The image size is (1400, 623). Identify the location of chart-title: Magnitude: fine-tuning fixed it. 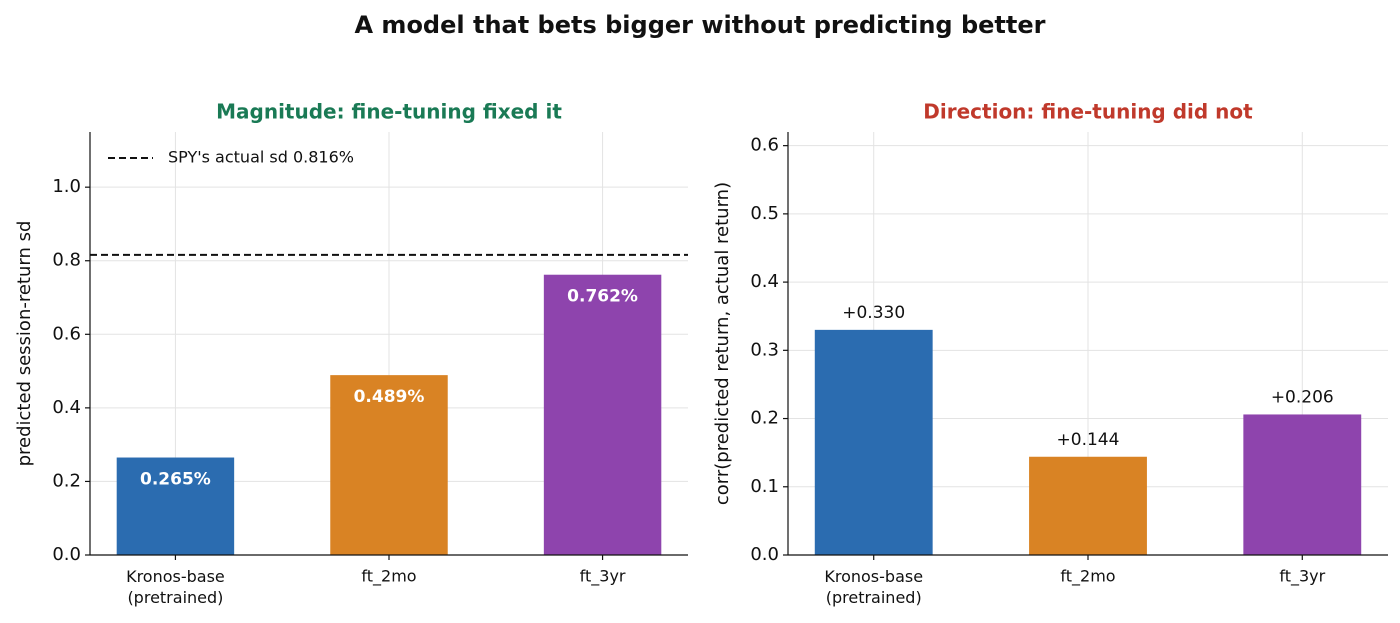
(389, 112).